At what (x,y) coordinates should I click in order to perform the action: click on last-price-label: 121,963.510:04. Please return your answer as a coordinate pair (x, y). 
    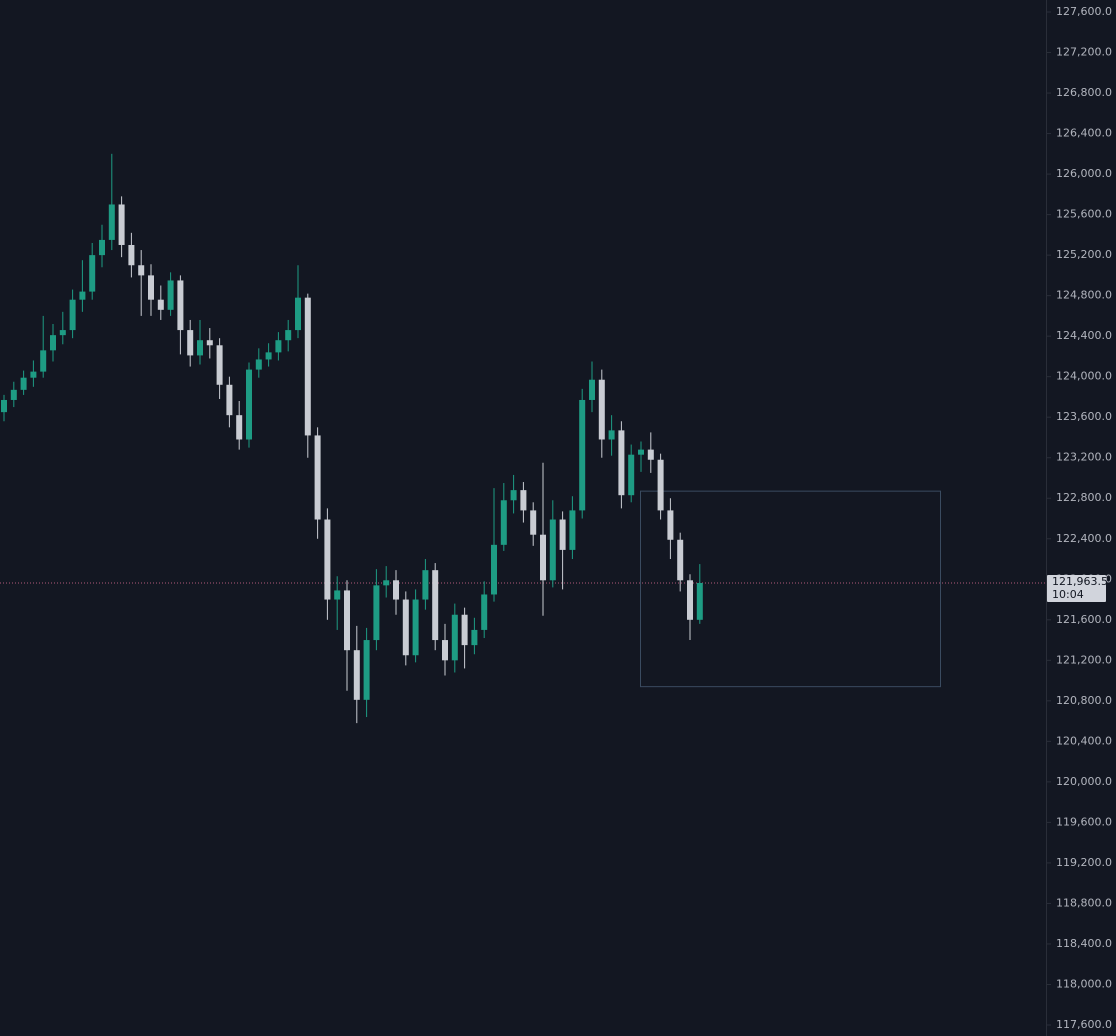
    Looking at the image, I should click on (1077, 588).